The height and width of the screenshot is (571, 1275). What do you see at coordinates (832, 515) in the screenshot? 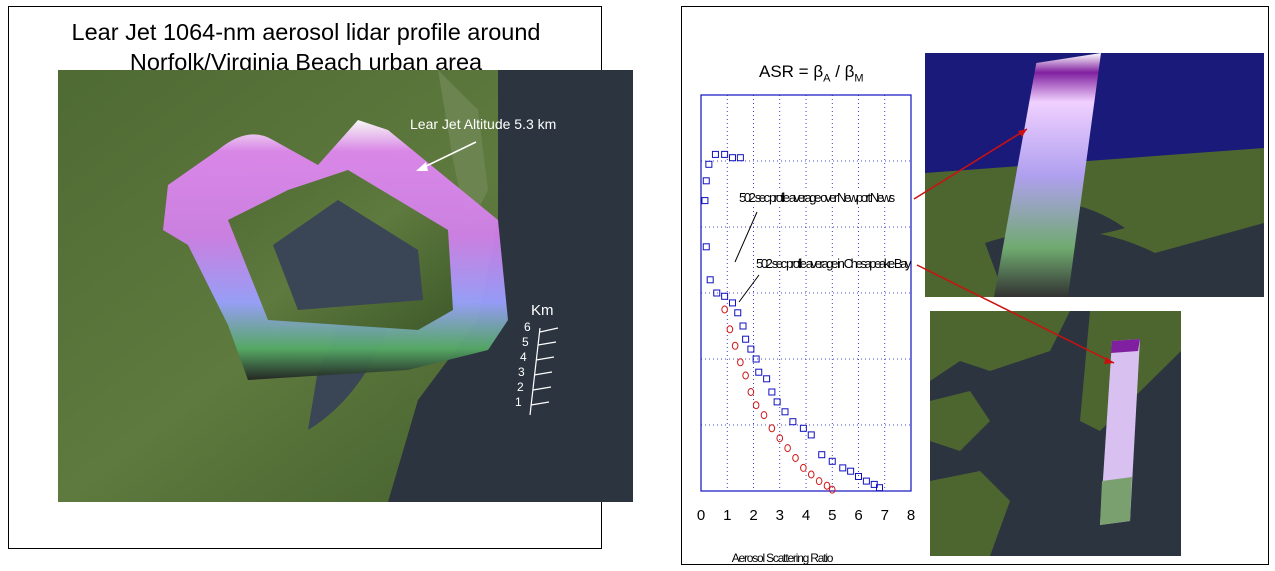
I see `x-tick-label: 5` at bounding box center [832, 515].